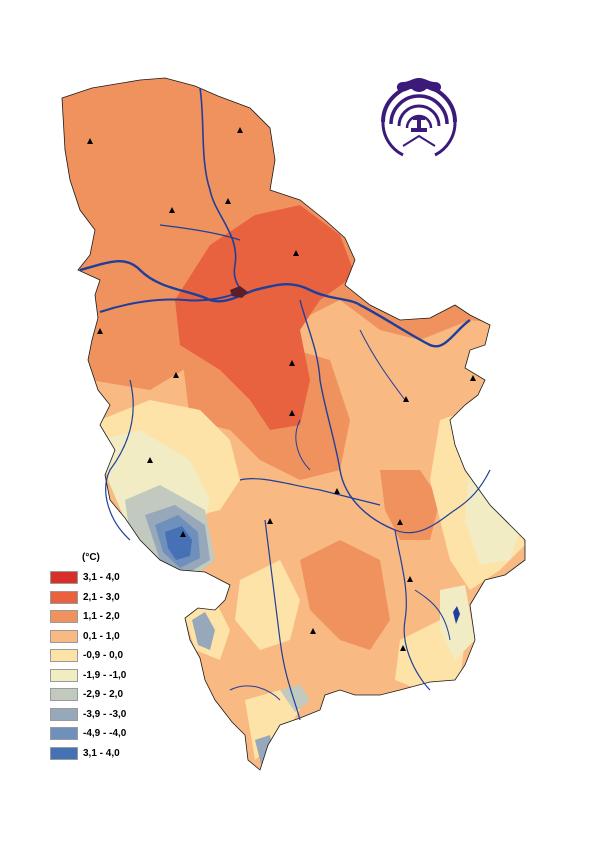  I want to click on drina-river, so click(119, 460).